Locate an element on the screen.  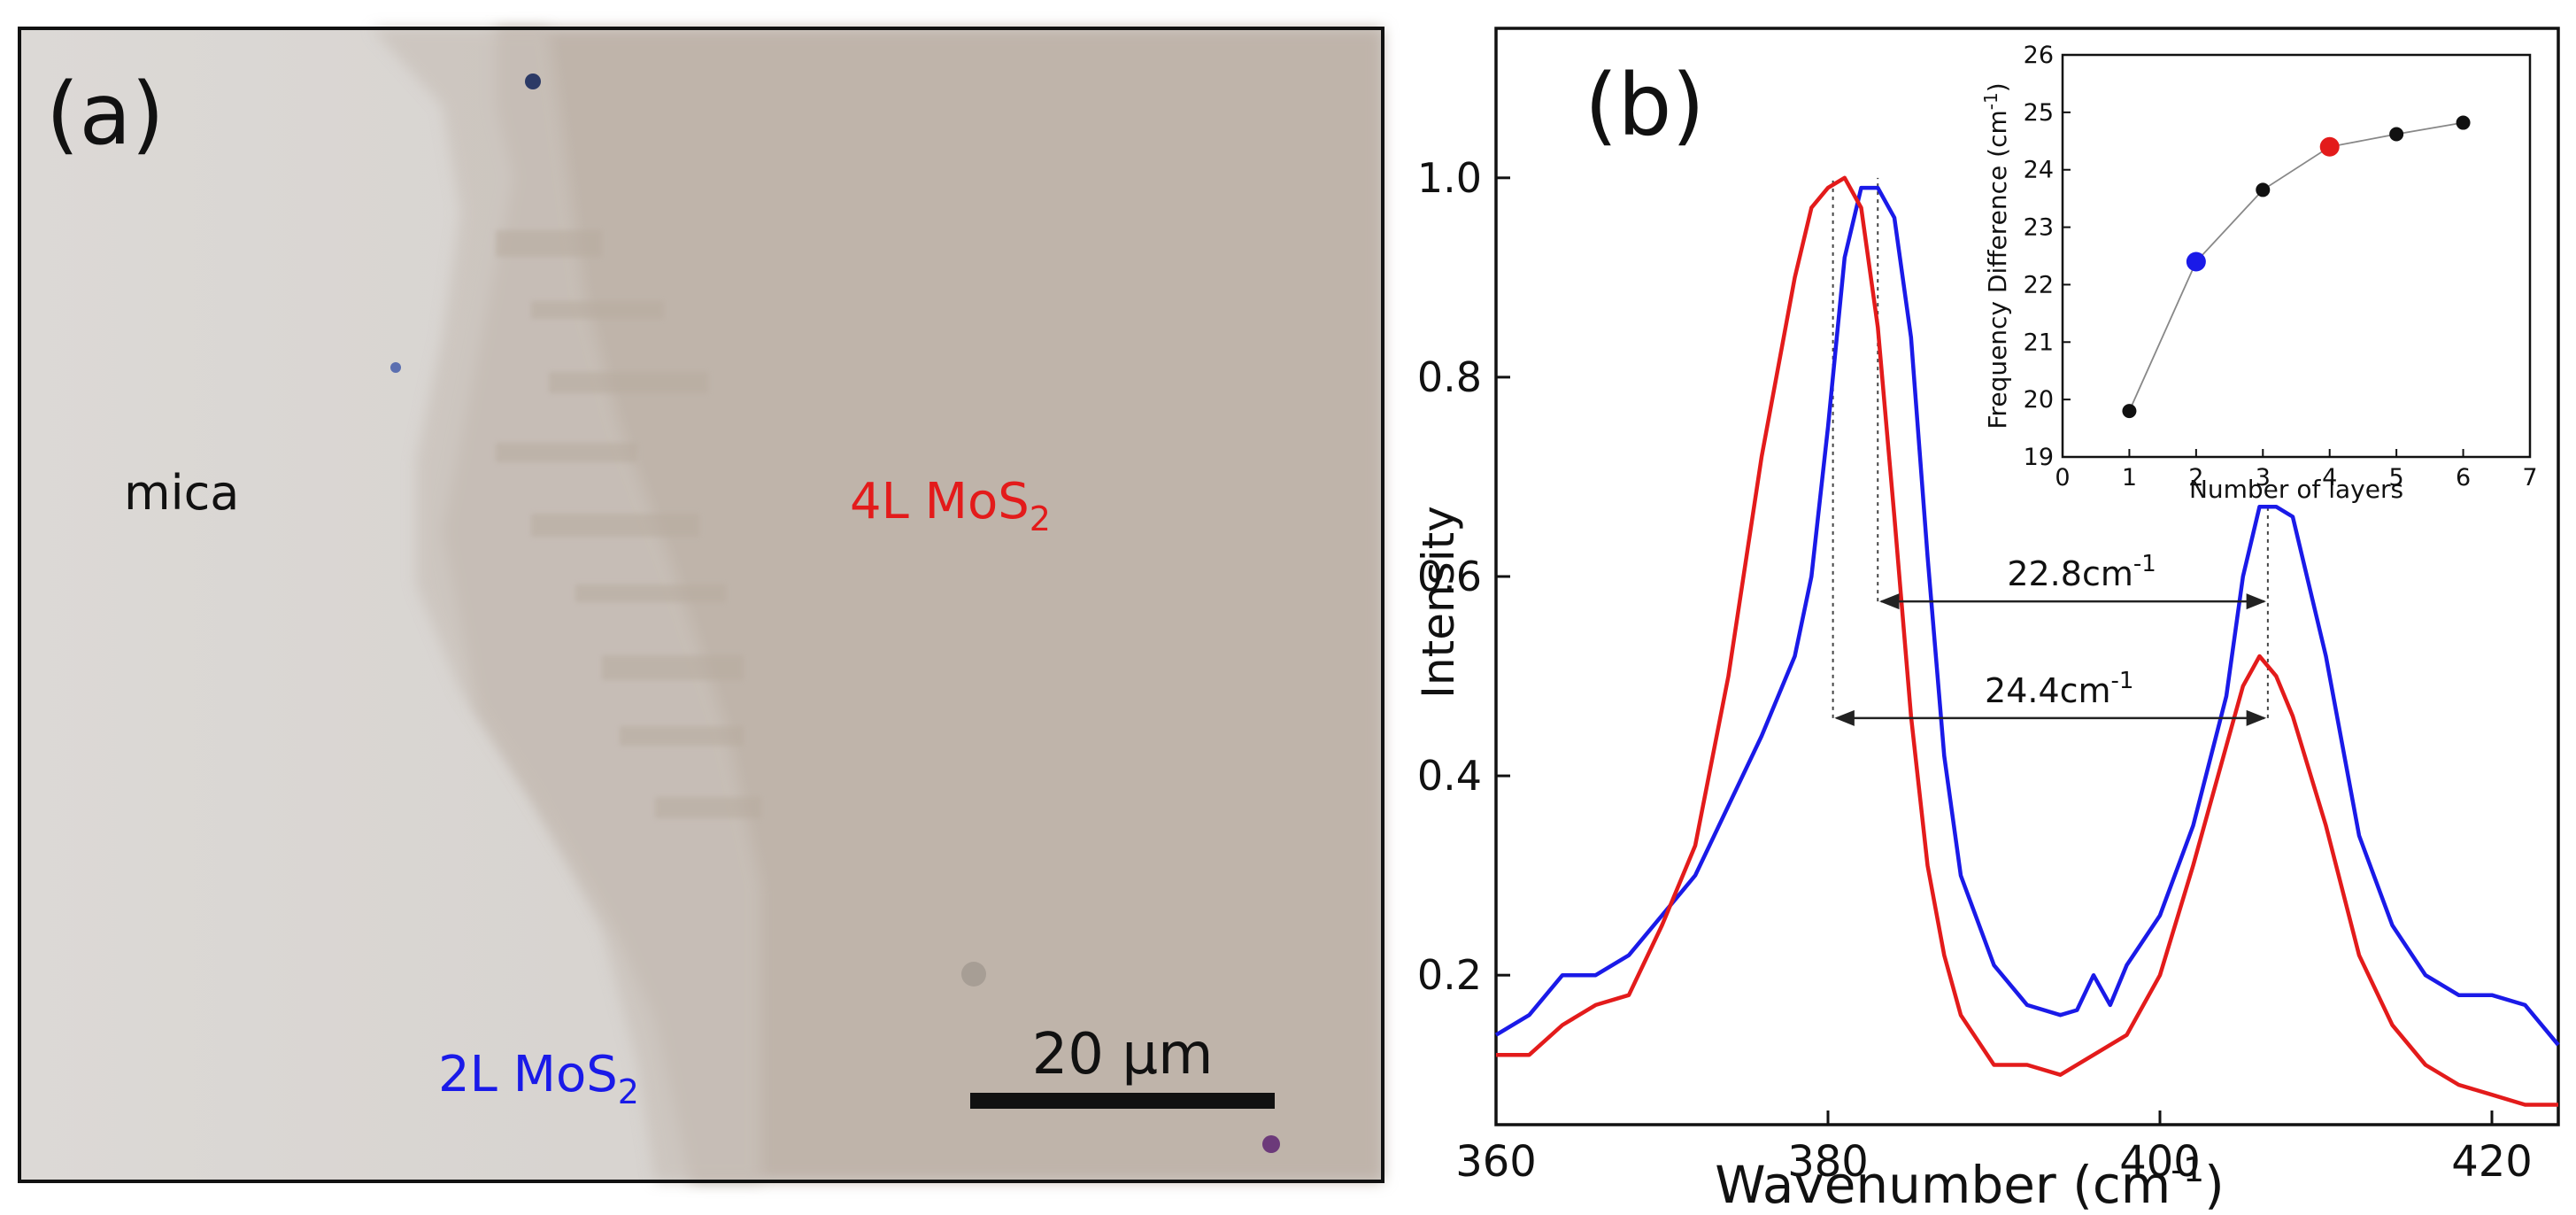
label-4l-mos2: 4L MoS2 is located at coordinates (950, 506).